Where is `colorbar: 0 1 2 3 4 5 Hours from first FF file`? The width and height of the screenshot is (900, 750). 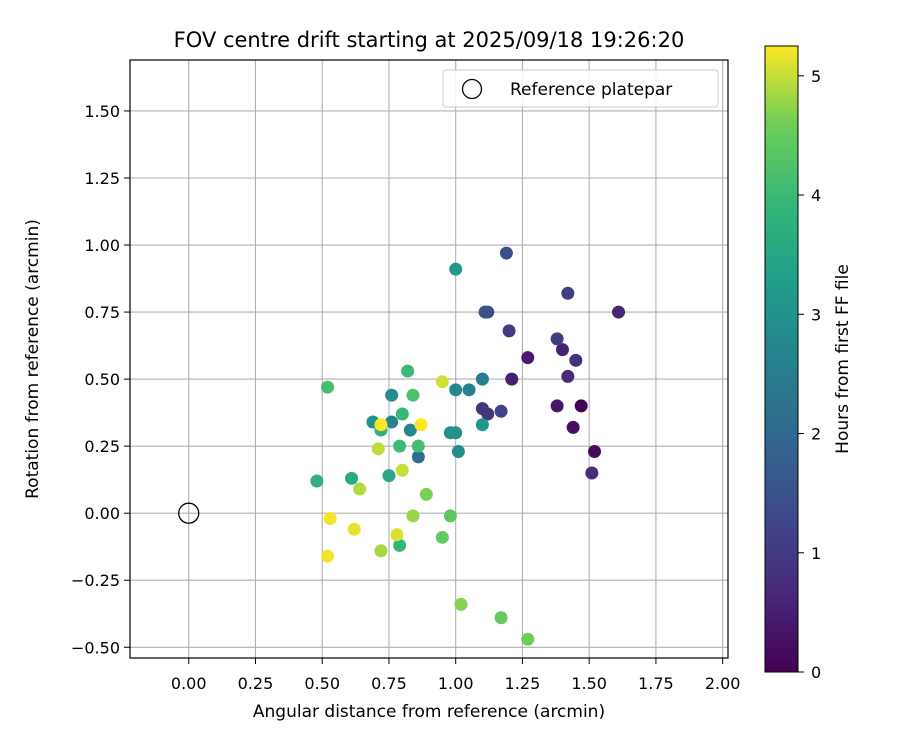
colorbar: 0 1 2 3 4 5 Hours from first FF file is located at coordinates (808, 363).